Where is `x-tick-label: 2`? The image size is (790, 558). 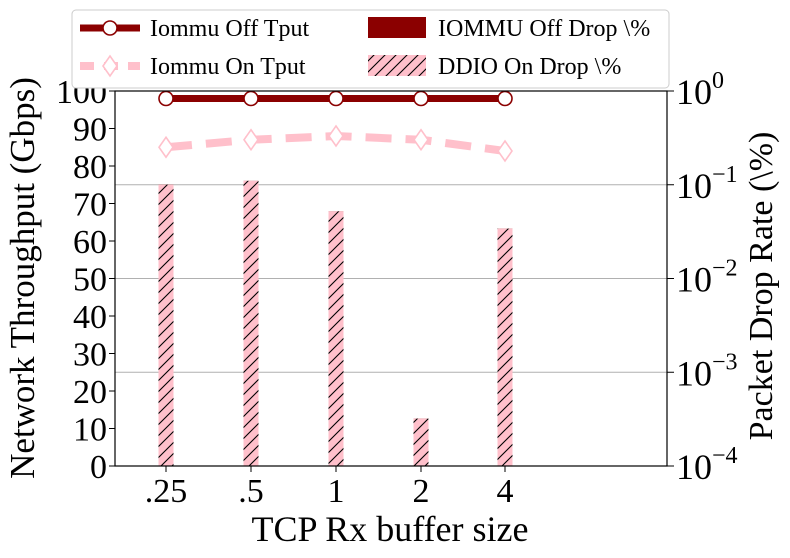 x-tick-label: 2 is located at coordinates (421, 491).